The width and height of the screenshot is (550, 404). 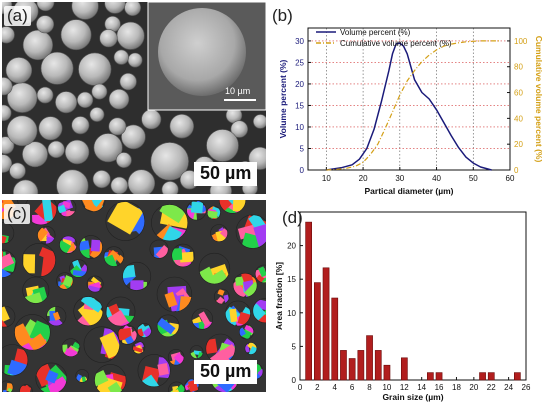 What do you see at coordinates (412, 397) in the screenshot?
I see `x-axis-title-d: Grain size (µm)` at bounding box center [412, 397].